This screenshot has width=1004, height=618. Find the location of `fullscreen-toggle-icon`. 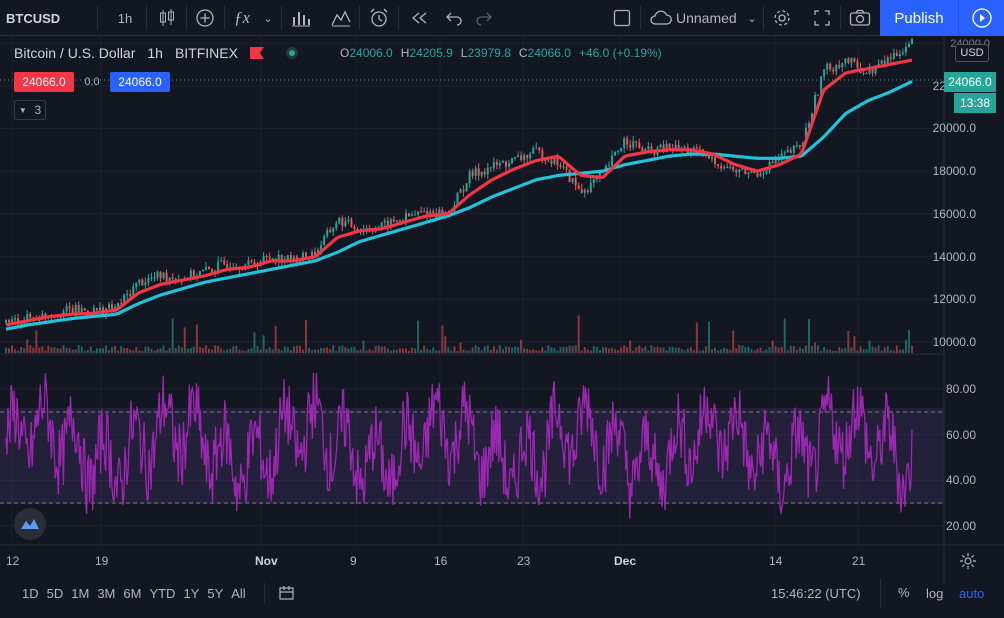

fullscreen-toggle-icon is located at coordinates (622, 18).